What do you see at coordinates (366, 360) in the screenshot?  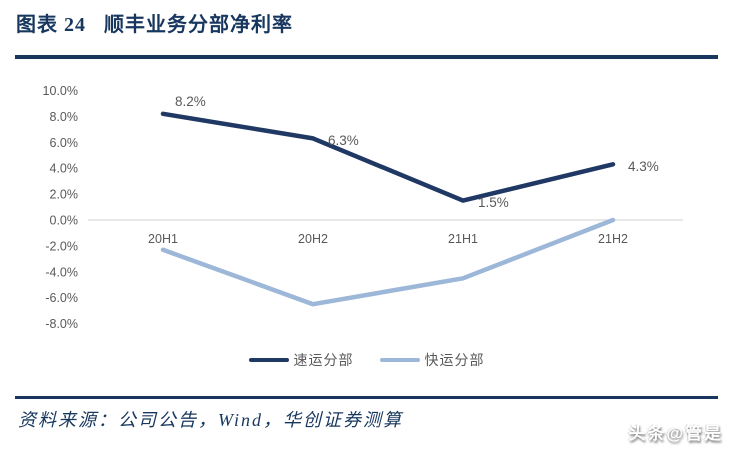 I see `chart-legend: 速运分部 快运分部` at bounding box center [366, 360].